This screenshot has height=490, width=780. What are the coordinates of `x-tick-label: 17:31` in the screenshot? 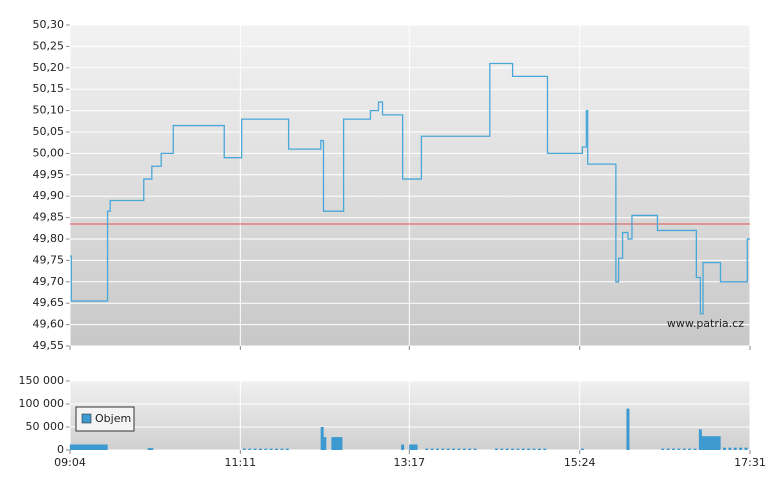 It's located at (750, 462).